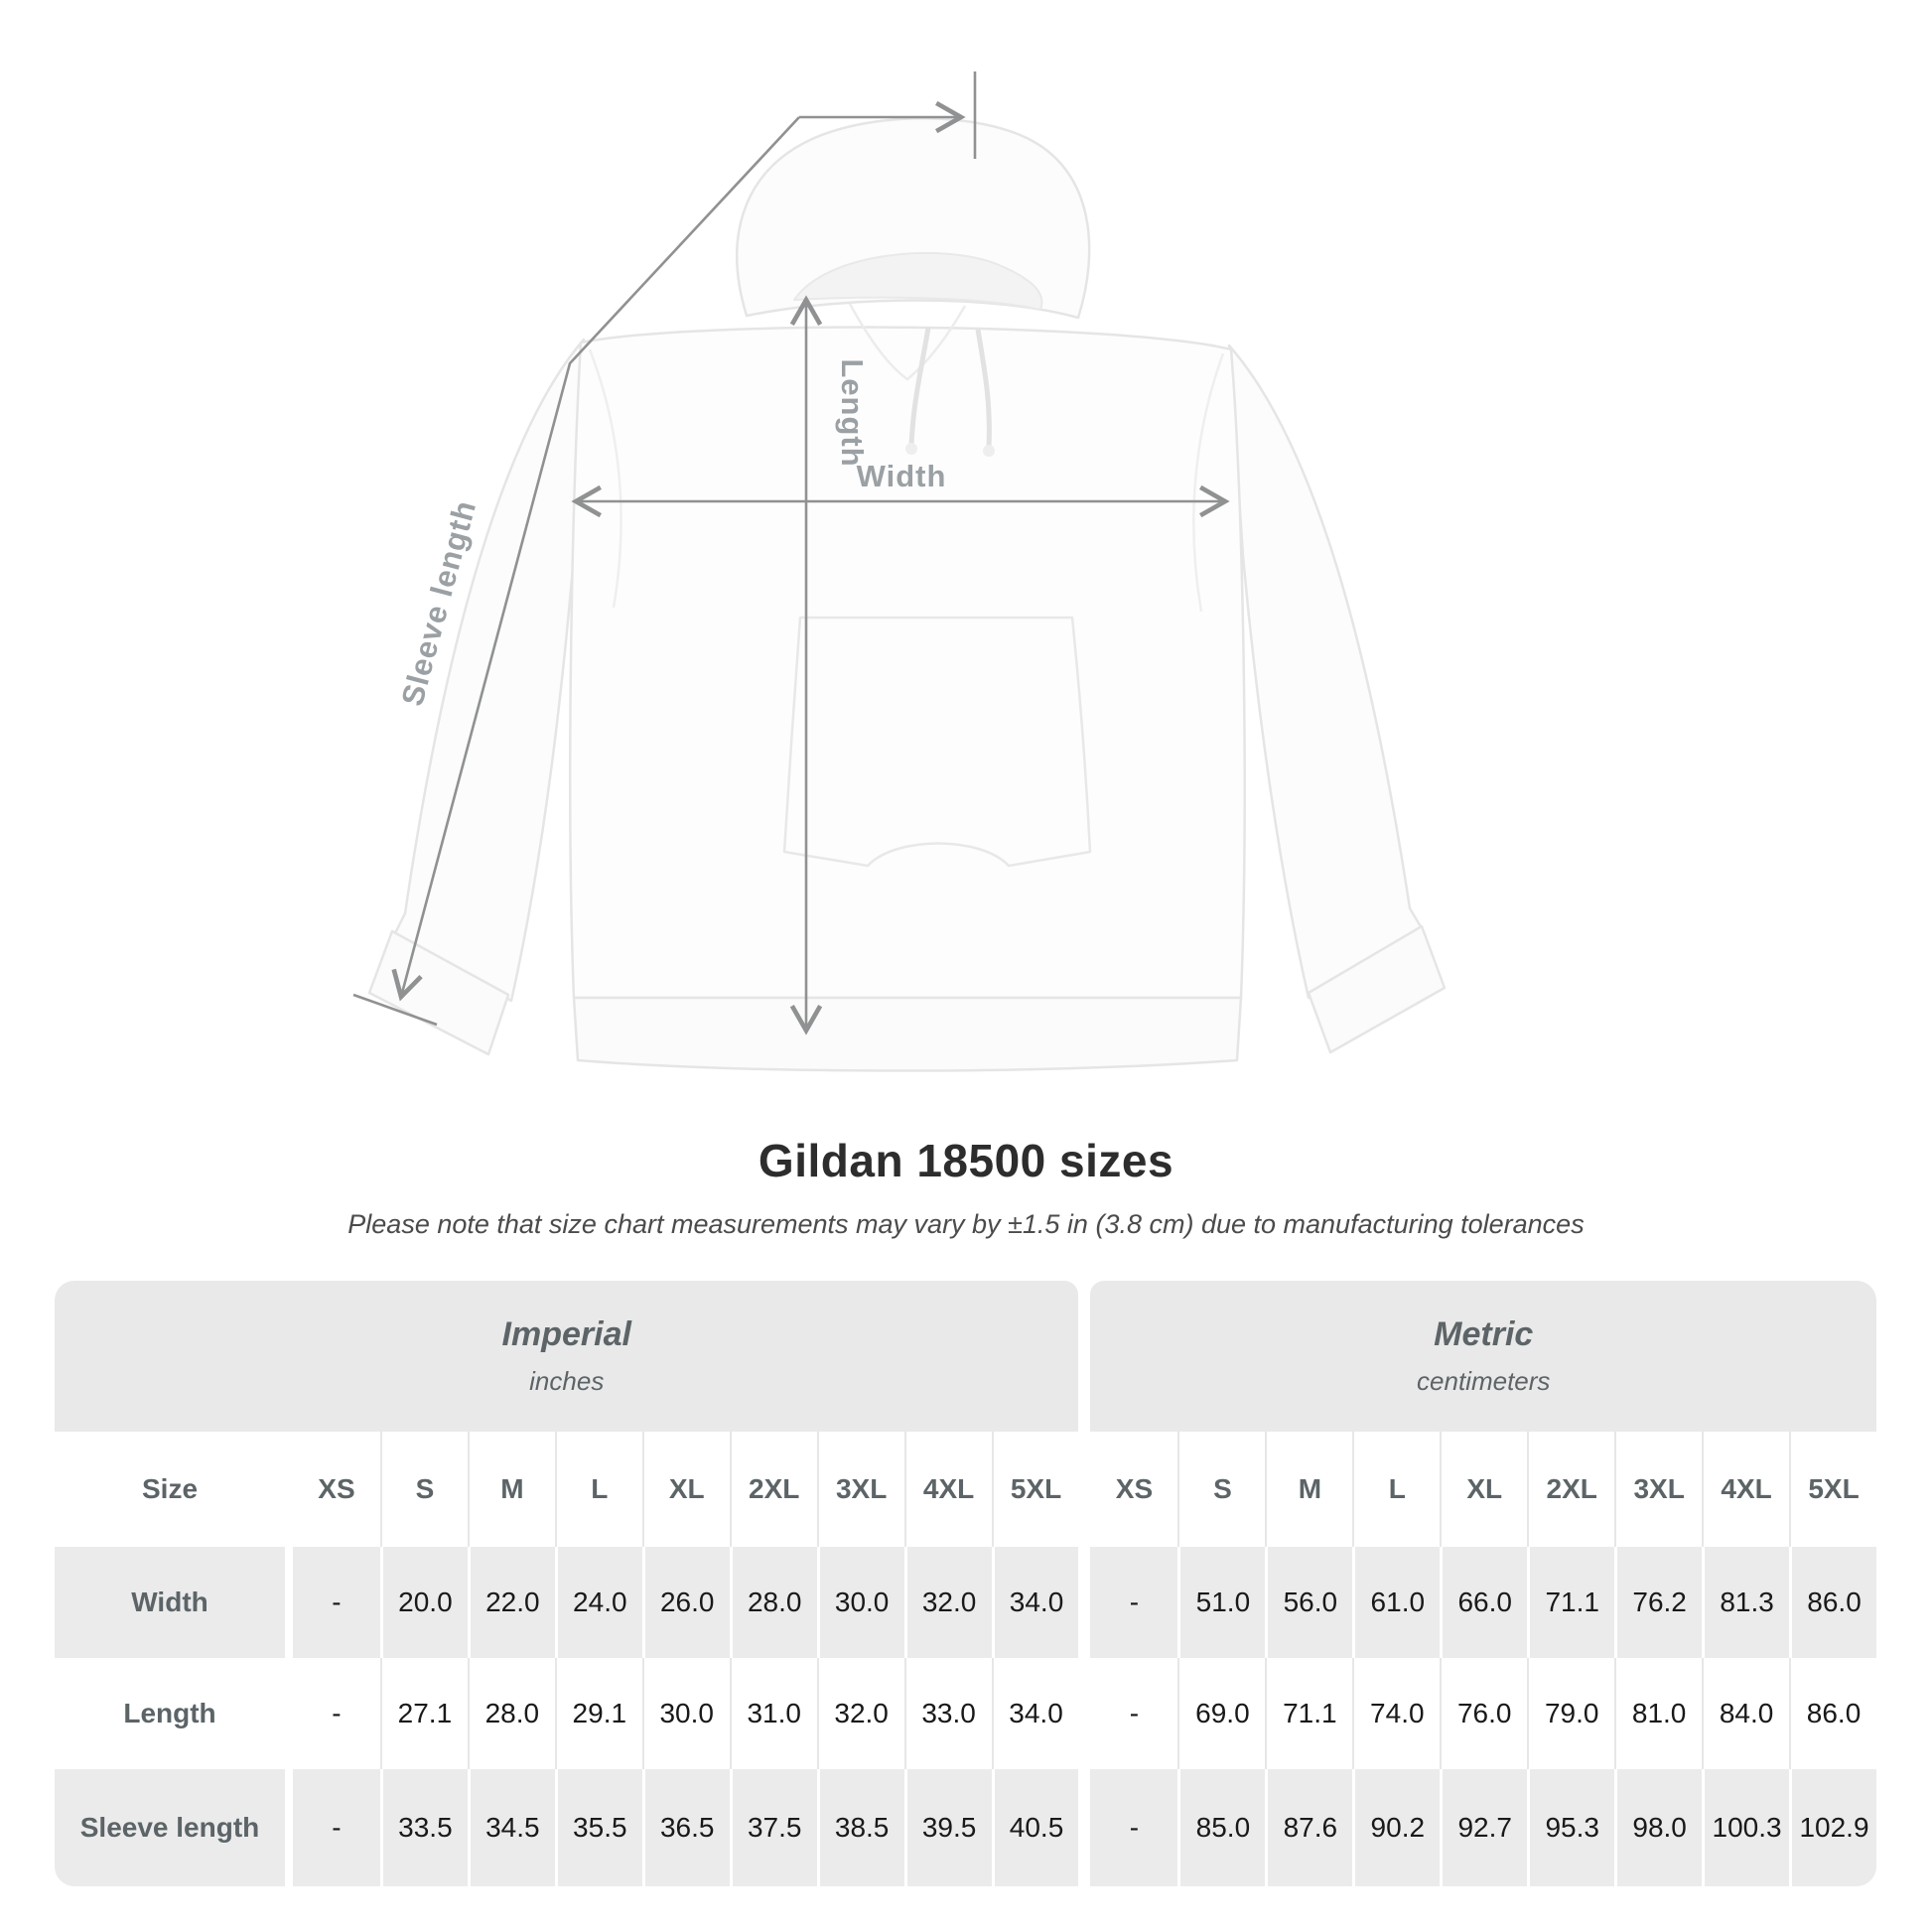  What do you see at coordinates (1221, 1714) in the screenshot?
I see `table-cell-metric: 69.0` at bounding box center [1221, 1714].